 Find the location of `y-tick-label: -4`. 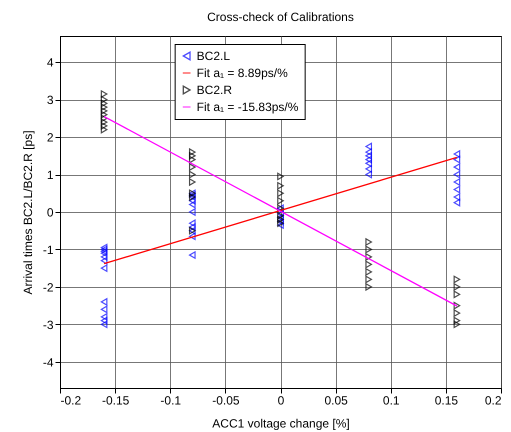

y-tick-label: -4 is located at coordinates (48, 362).